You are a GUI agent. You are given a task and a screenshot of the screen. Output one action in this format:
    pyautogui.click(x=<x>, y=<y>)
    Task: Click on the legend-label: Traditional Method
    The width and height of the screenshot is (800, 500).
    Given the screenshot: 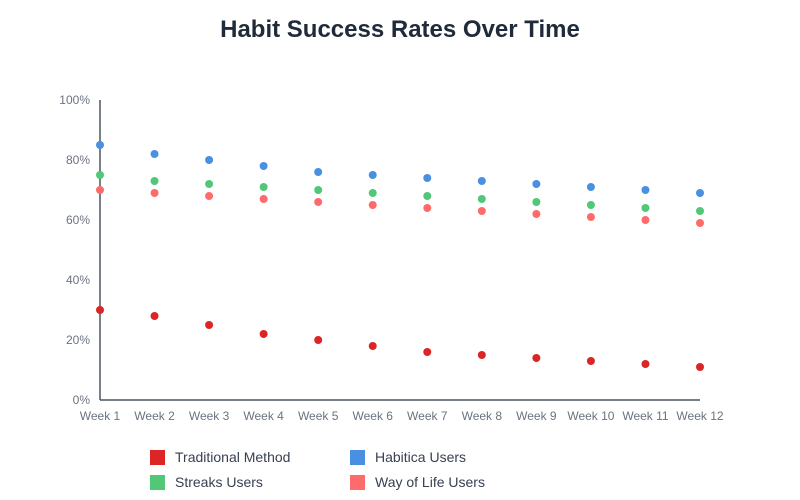 What is the action you would take?
    pyautogui.click(x=233, y=457)
    